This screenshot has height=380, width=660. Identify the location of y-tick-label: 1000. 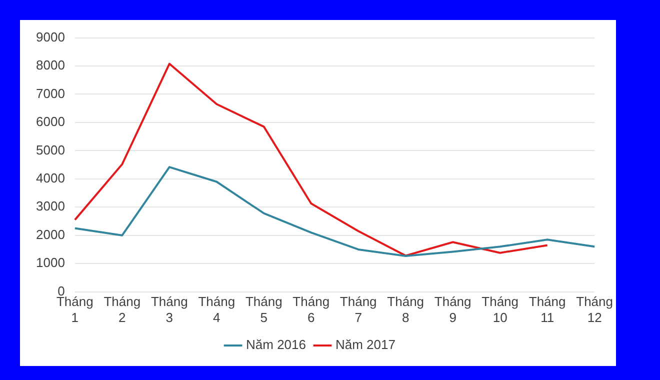
(50, 262).